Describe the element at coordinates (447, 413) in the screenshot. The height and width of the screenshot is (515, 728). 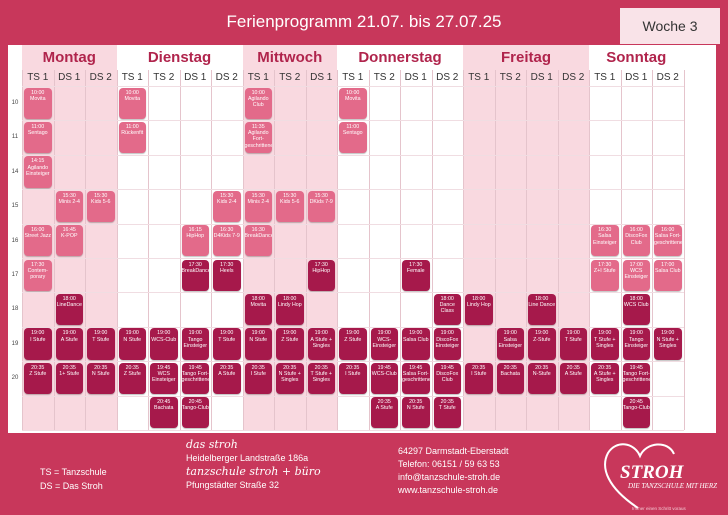
I see `event: 20:35 T Stufe` at that location.